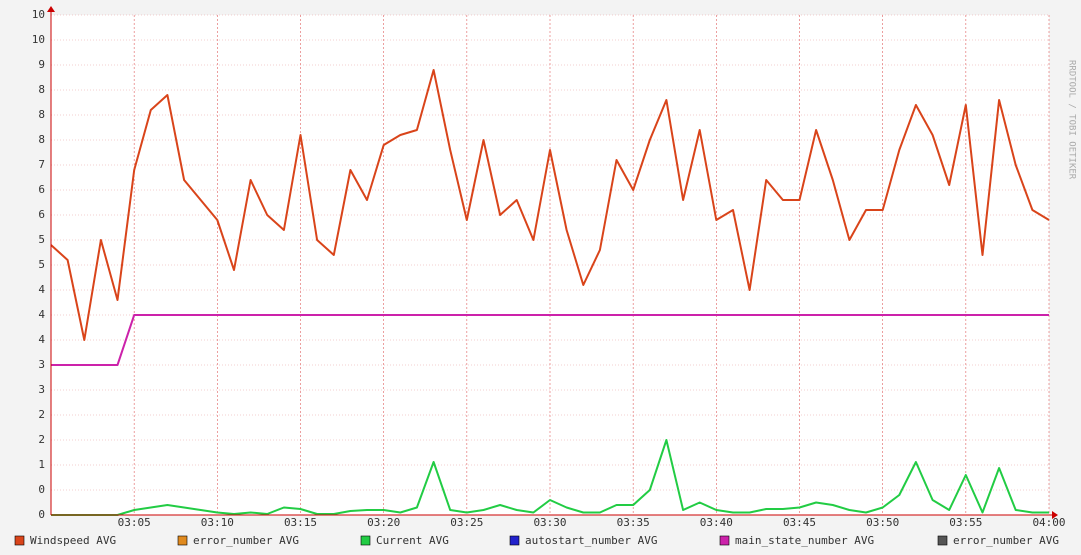 Image resolution: width=1081 pixels, height=555 pixels. What do you see at coordinates (217, 522) in the screenshot?
I see `x-tick-label: 03:10` at bounding box center [217, 522].